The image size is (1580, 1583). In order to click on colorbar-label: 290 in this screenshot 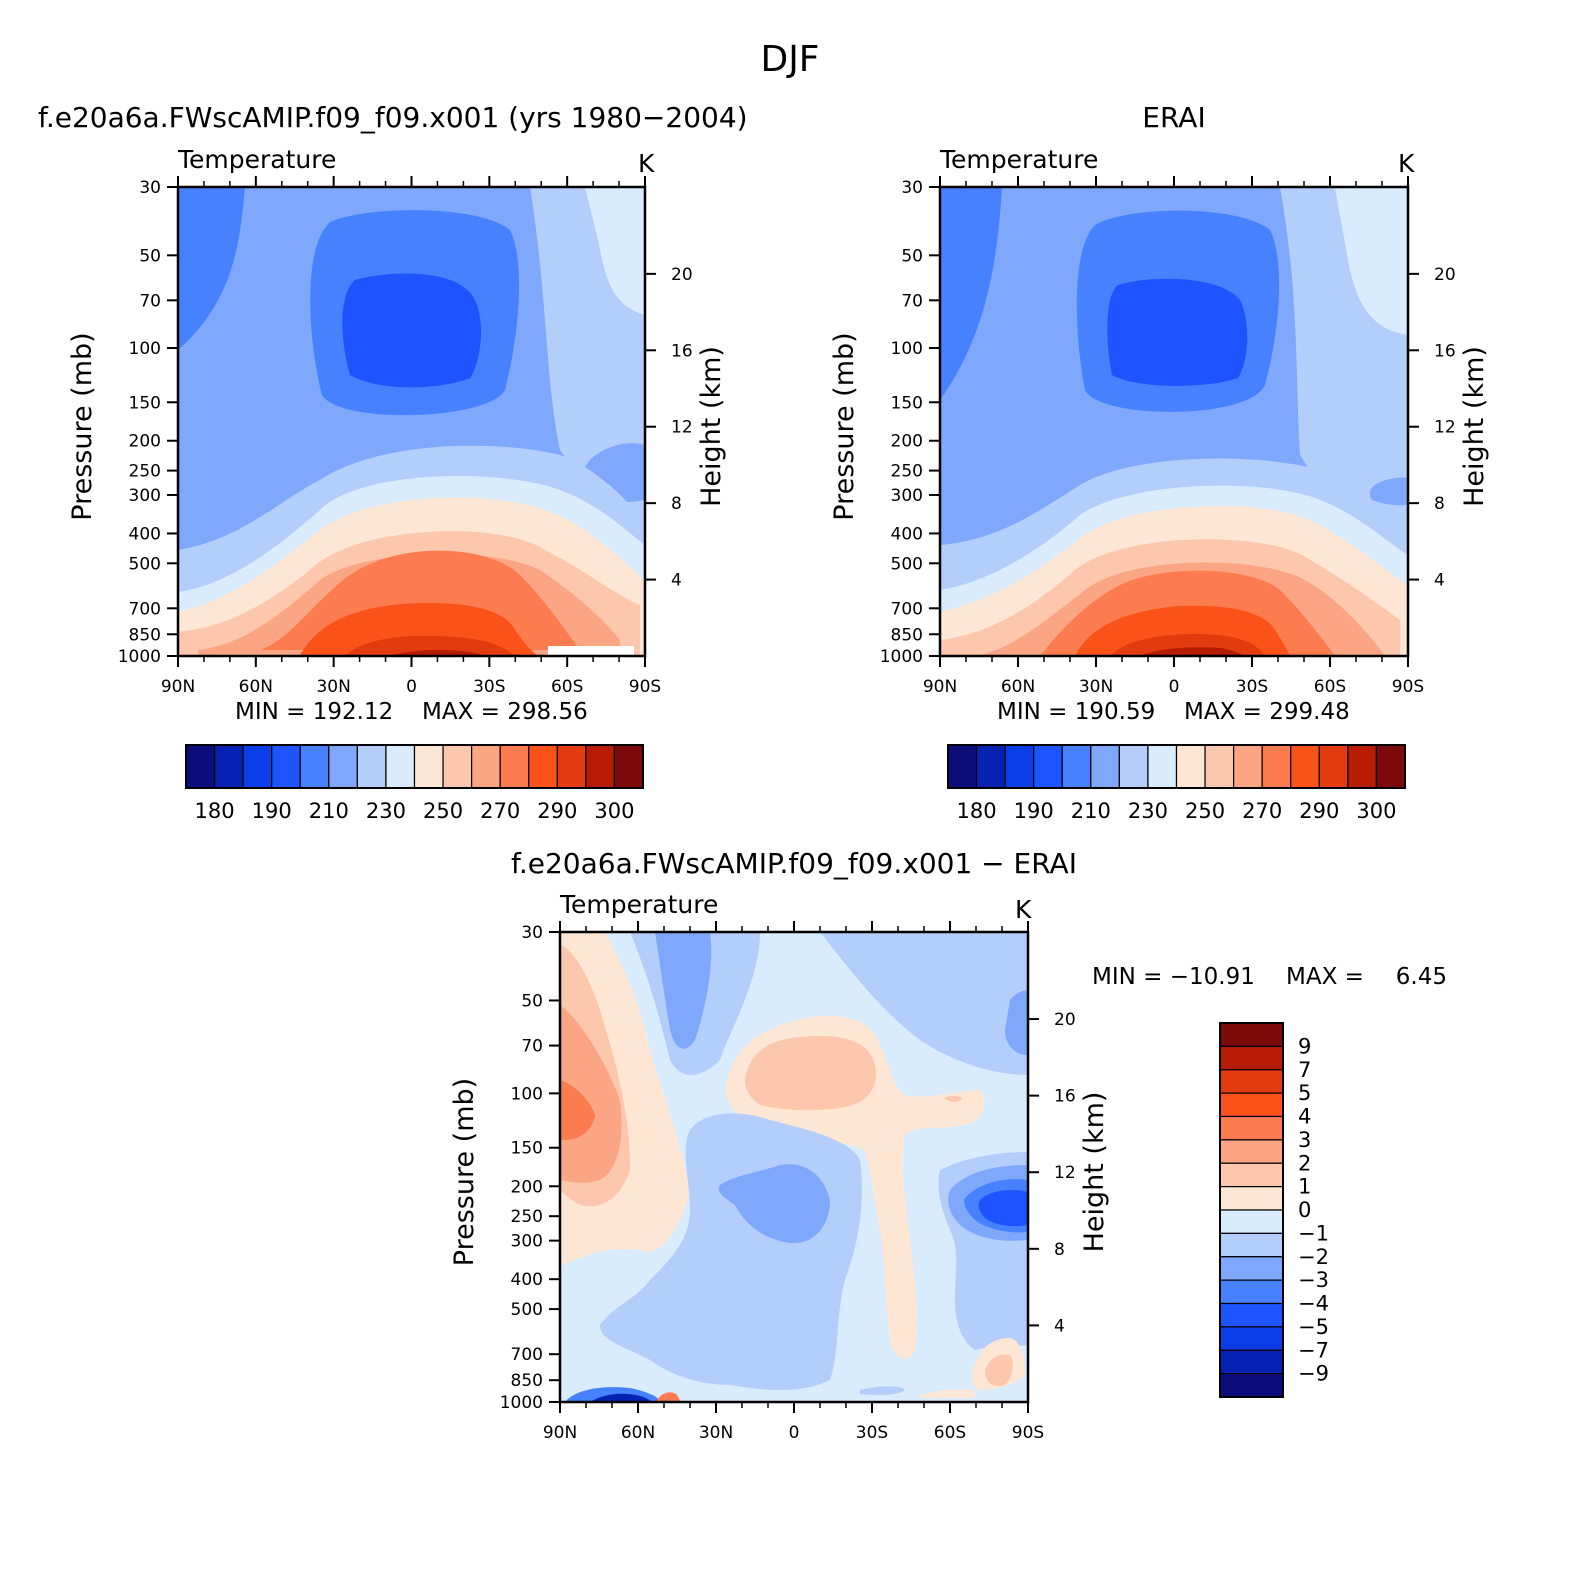, I will do `click(557, 811)`.